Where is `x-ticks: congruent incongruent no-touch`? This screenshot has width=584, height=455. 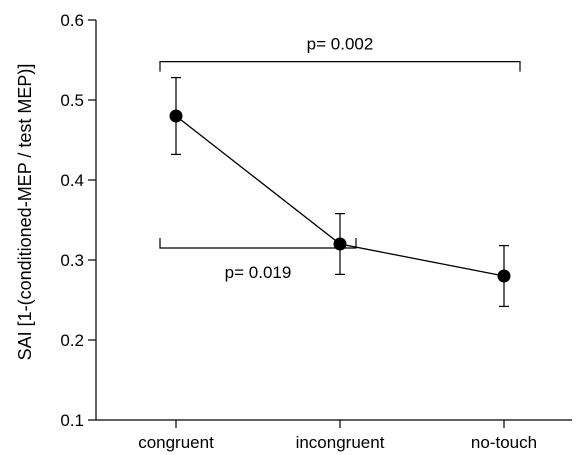 x-ticks: congruent incongruent no-touch is located at coordinates (337, 436).